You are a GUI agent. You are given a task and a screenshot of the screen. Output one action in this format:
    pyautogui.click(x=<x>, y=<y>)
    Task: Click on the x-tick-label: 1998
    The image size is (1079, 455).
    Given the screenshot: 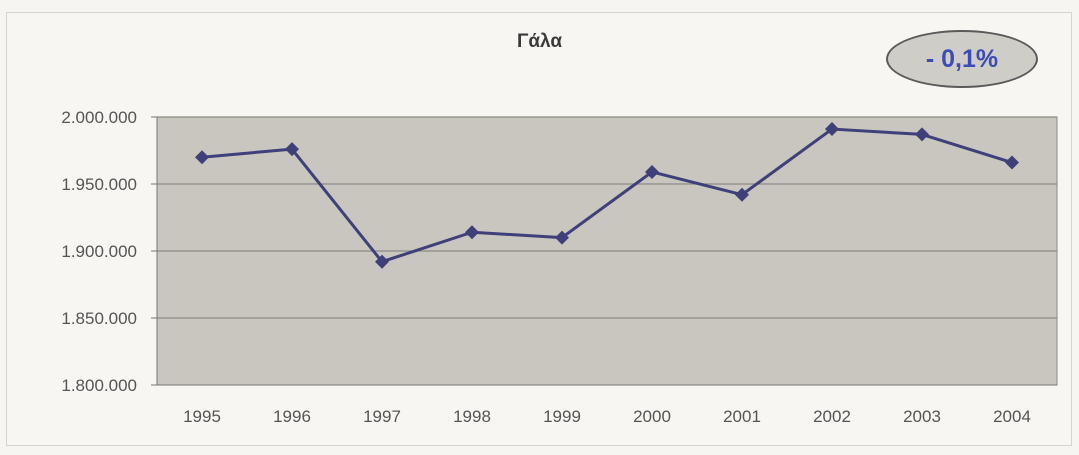 What is the action you would take?
    pyautogui.click(x=472, y=416)
    